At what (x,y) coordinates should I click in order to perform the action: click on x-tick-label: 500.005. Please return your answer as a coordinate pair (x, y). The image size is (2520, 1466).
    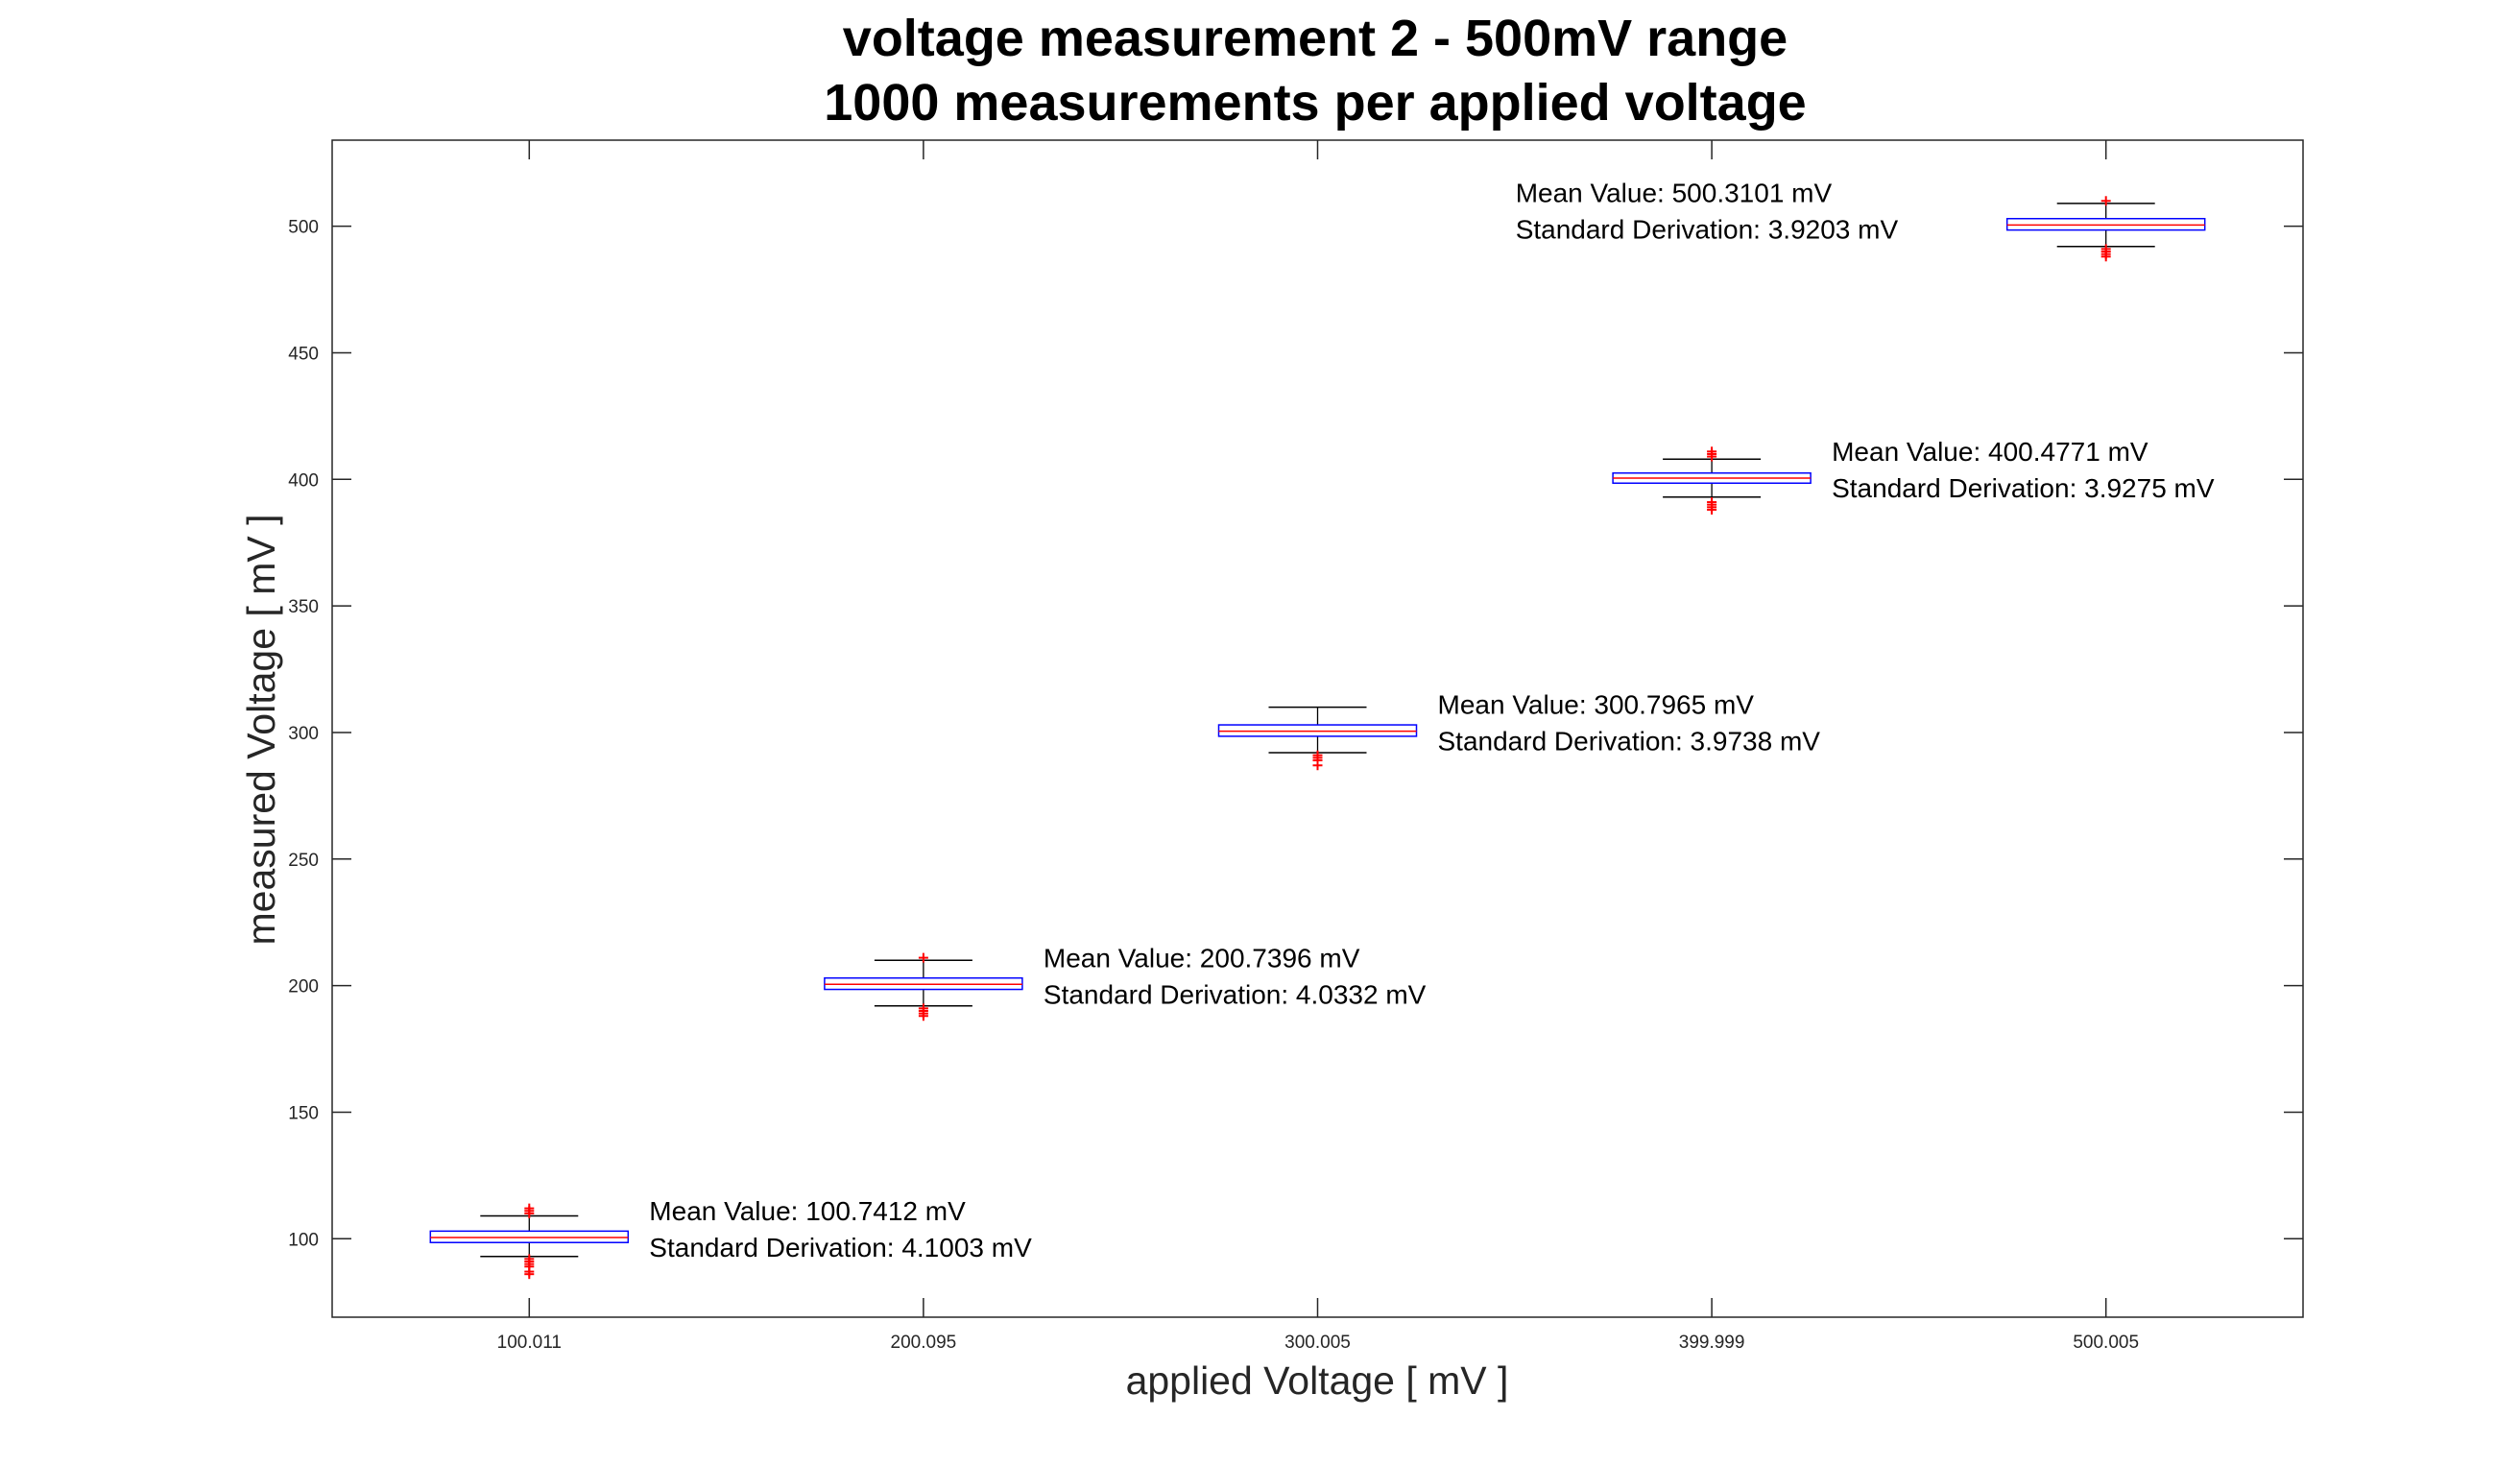
    Looking at the image, I should click on (2106, 1343).